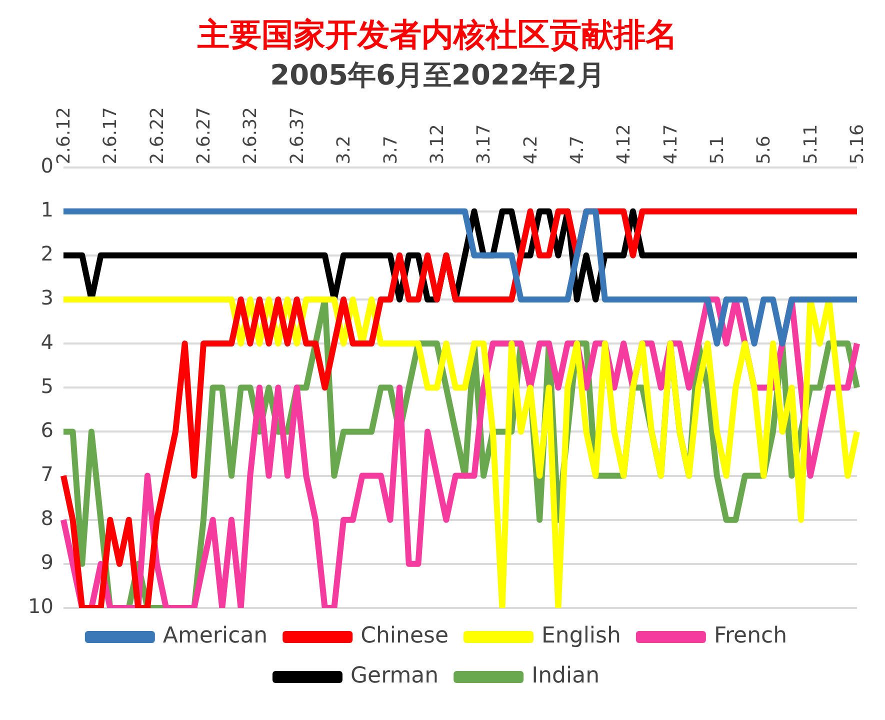 The width and height of the screenshot is (885, 720). What do you see at coordinates (531, 150) in the screenshot?
I see `x-tick-label: 4.2` at bounding box center [531, 150].